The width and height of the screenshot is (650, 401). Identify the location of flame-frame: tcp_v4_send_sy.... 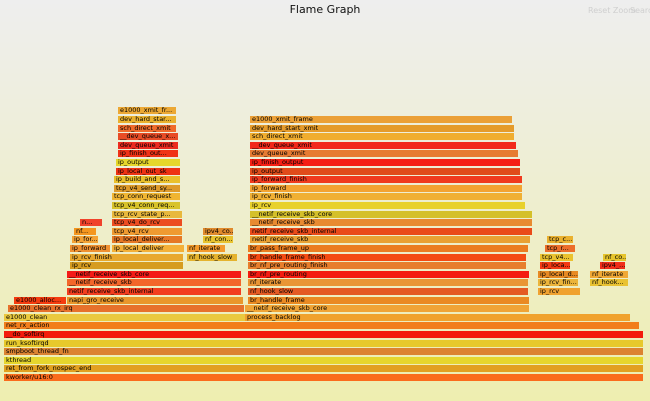
(147, 188).